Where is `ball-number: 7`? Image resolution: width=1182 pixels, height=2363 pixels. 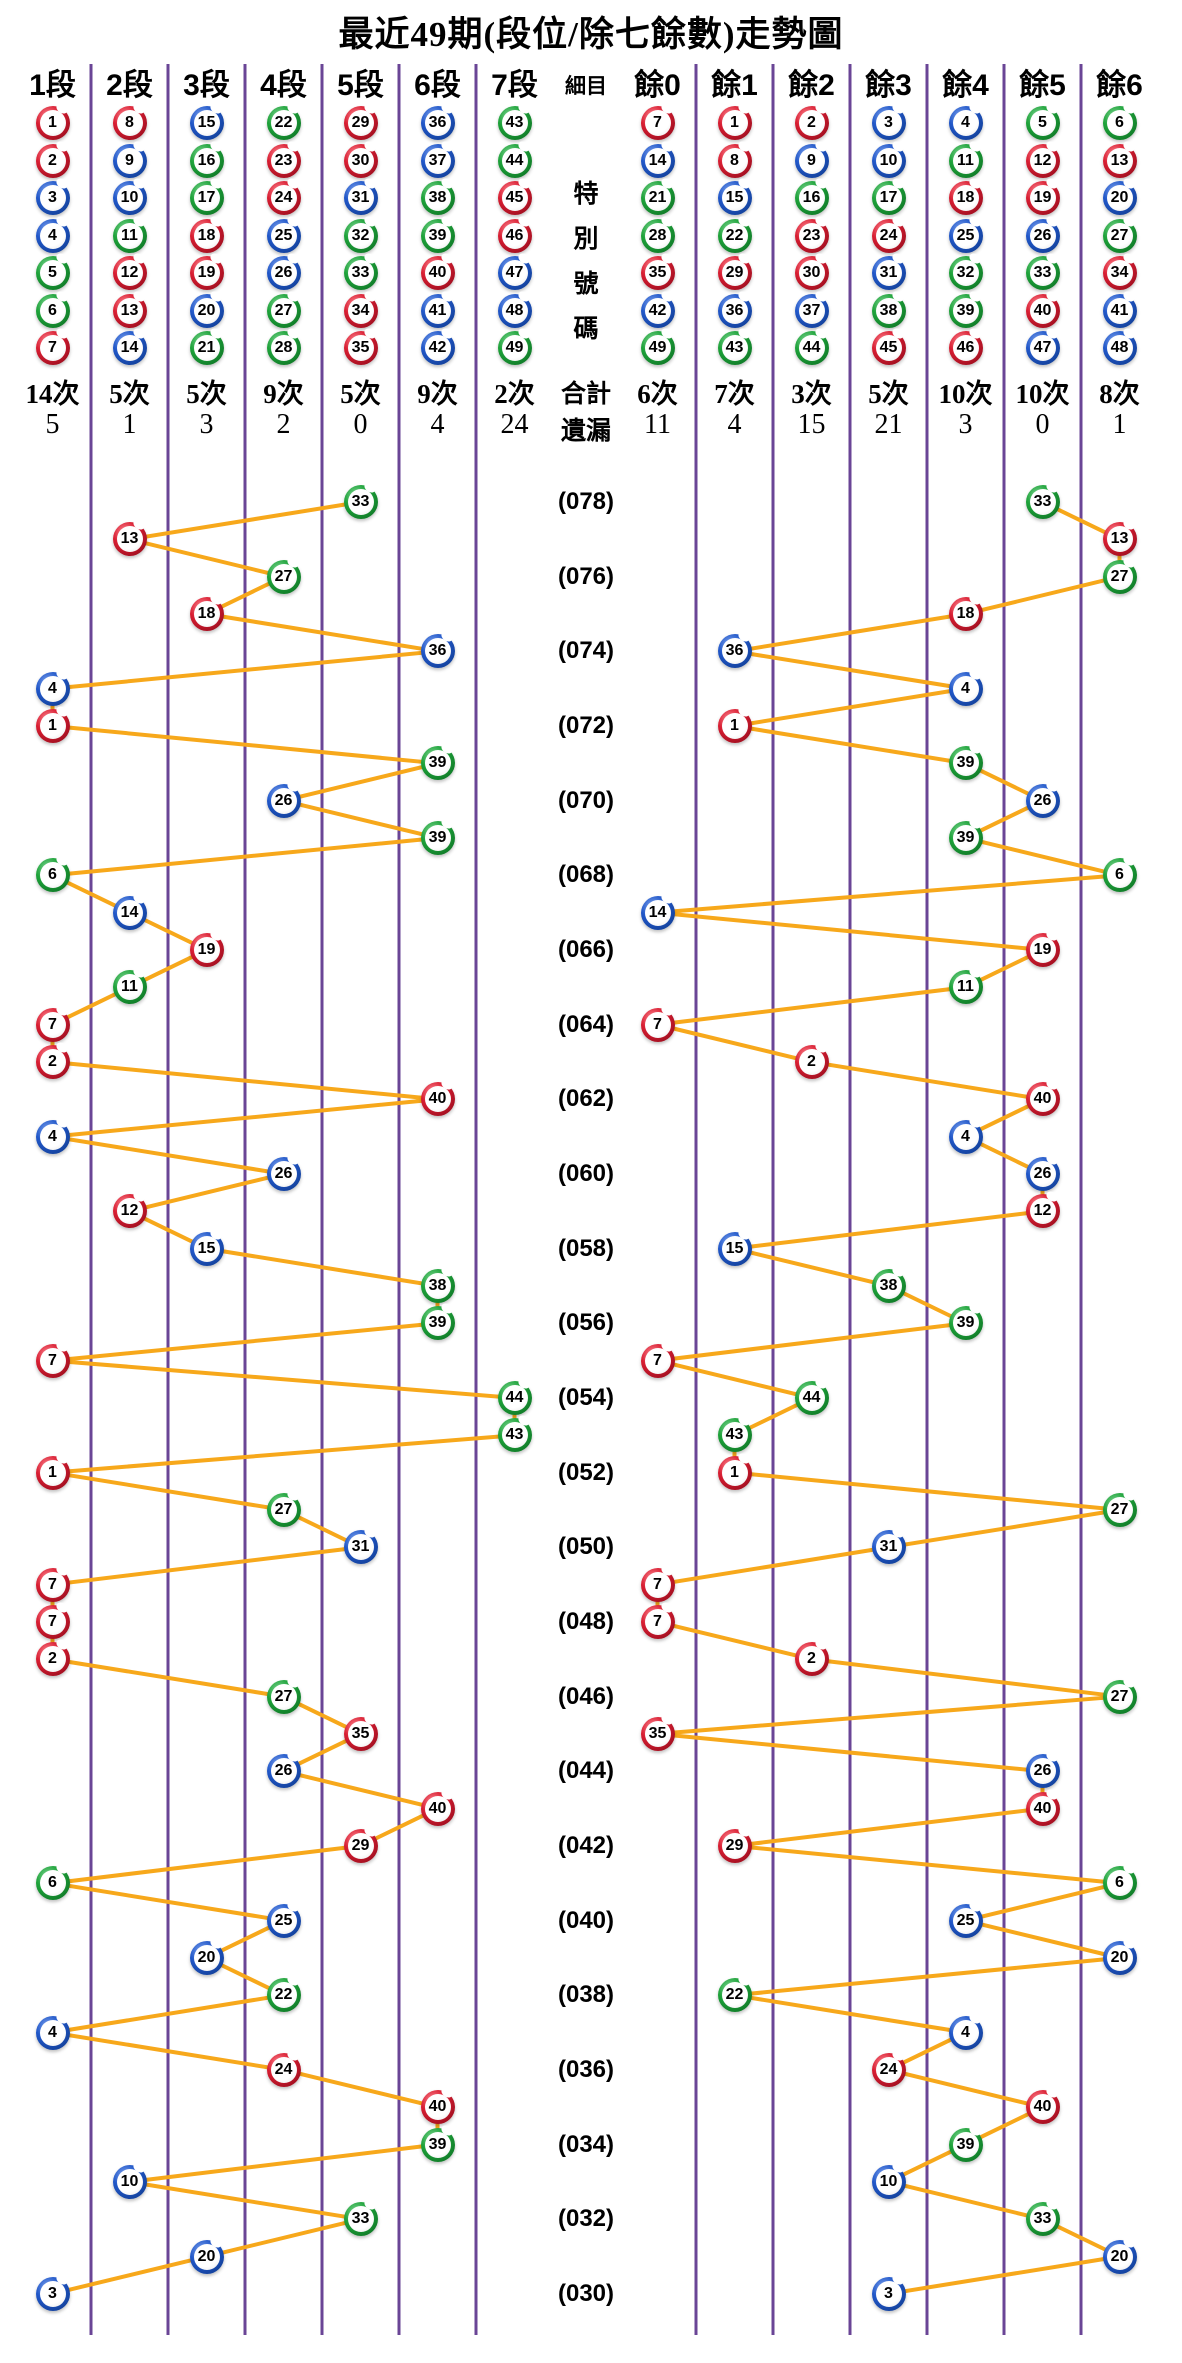 ball-number: 7 is located at coordinates (52, 348).